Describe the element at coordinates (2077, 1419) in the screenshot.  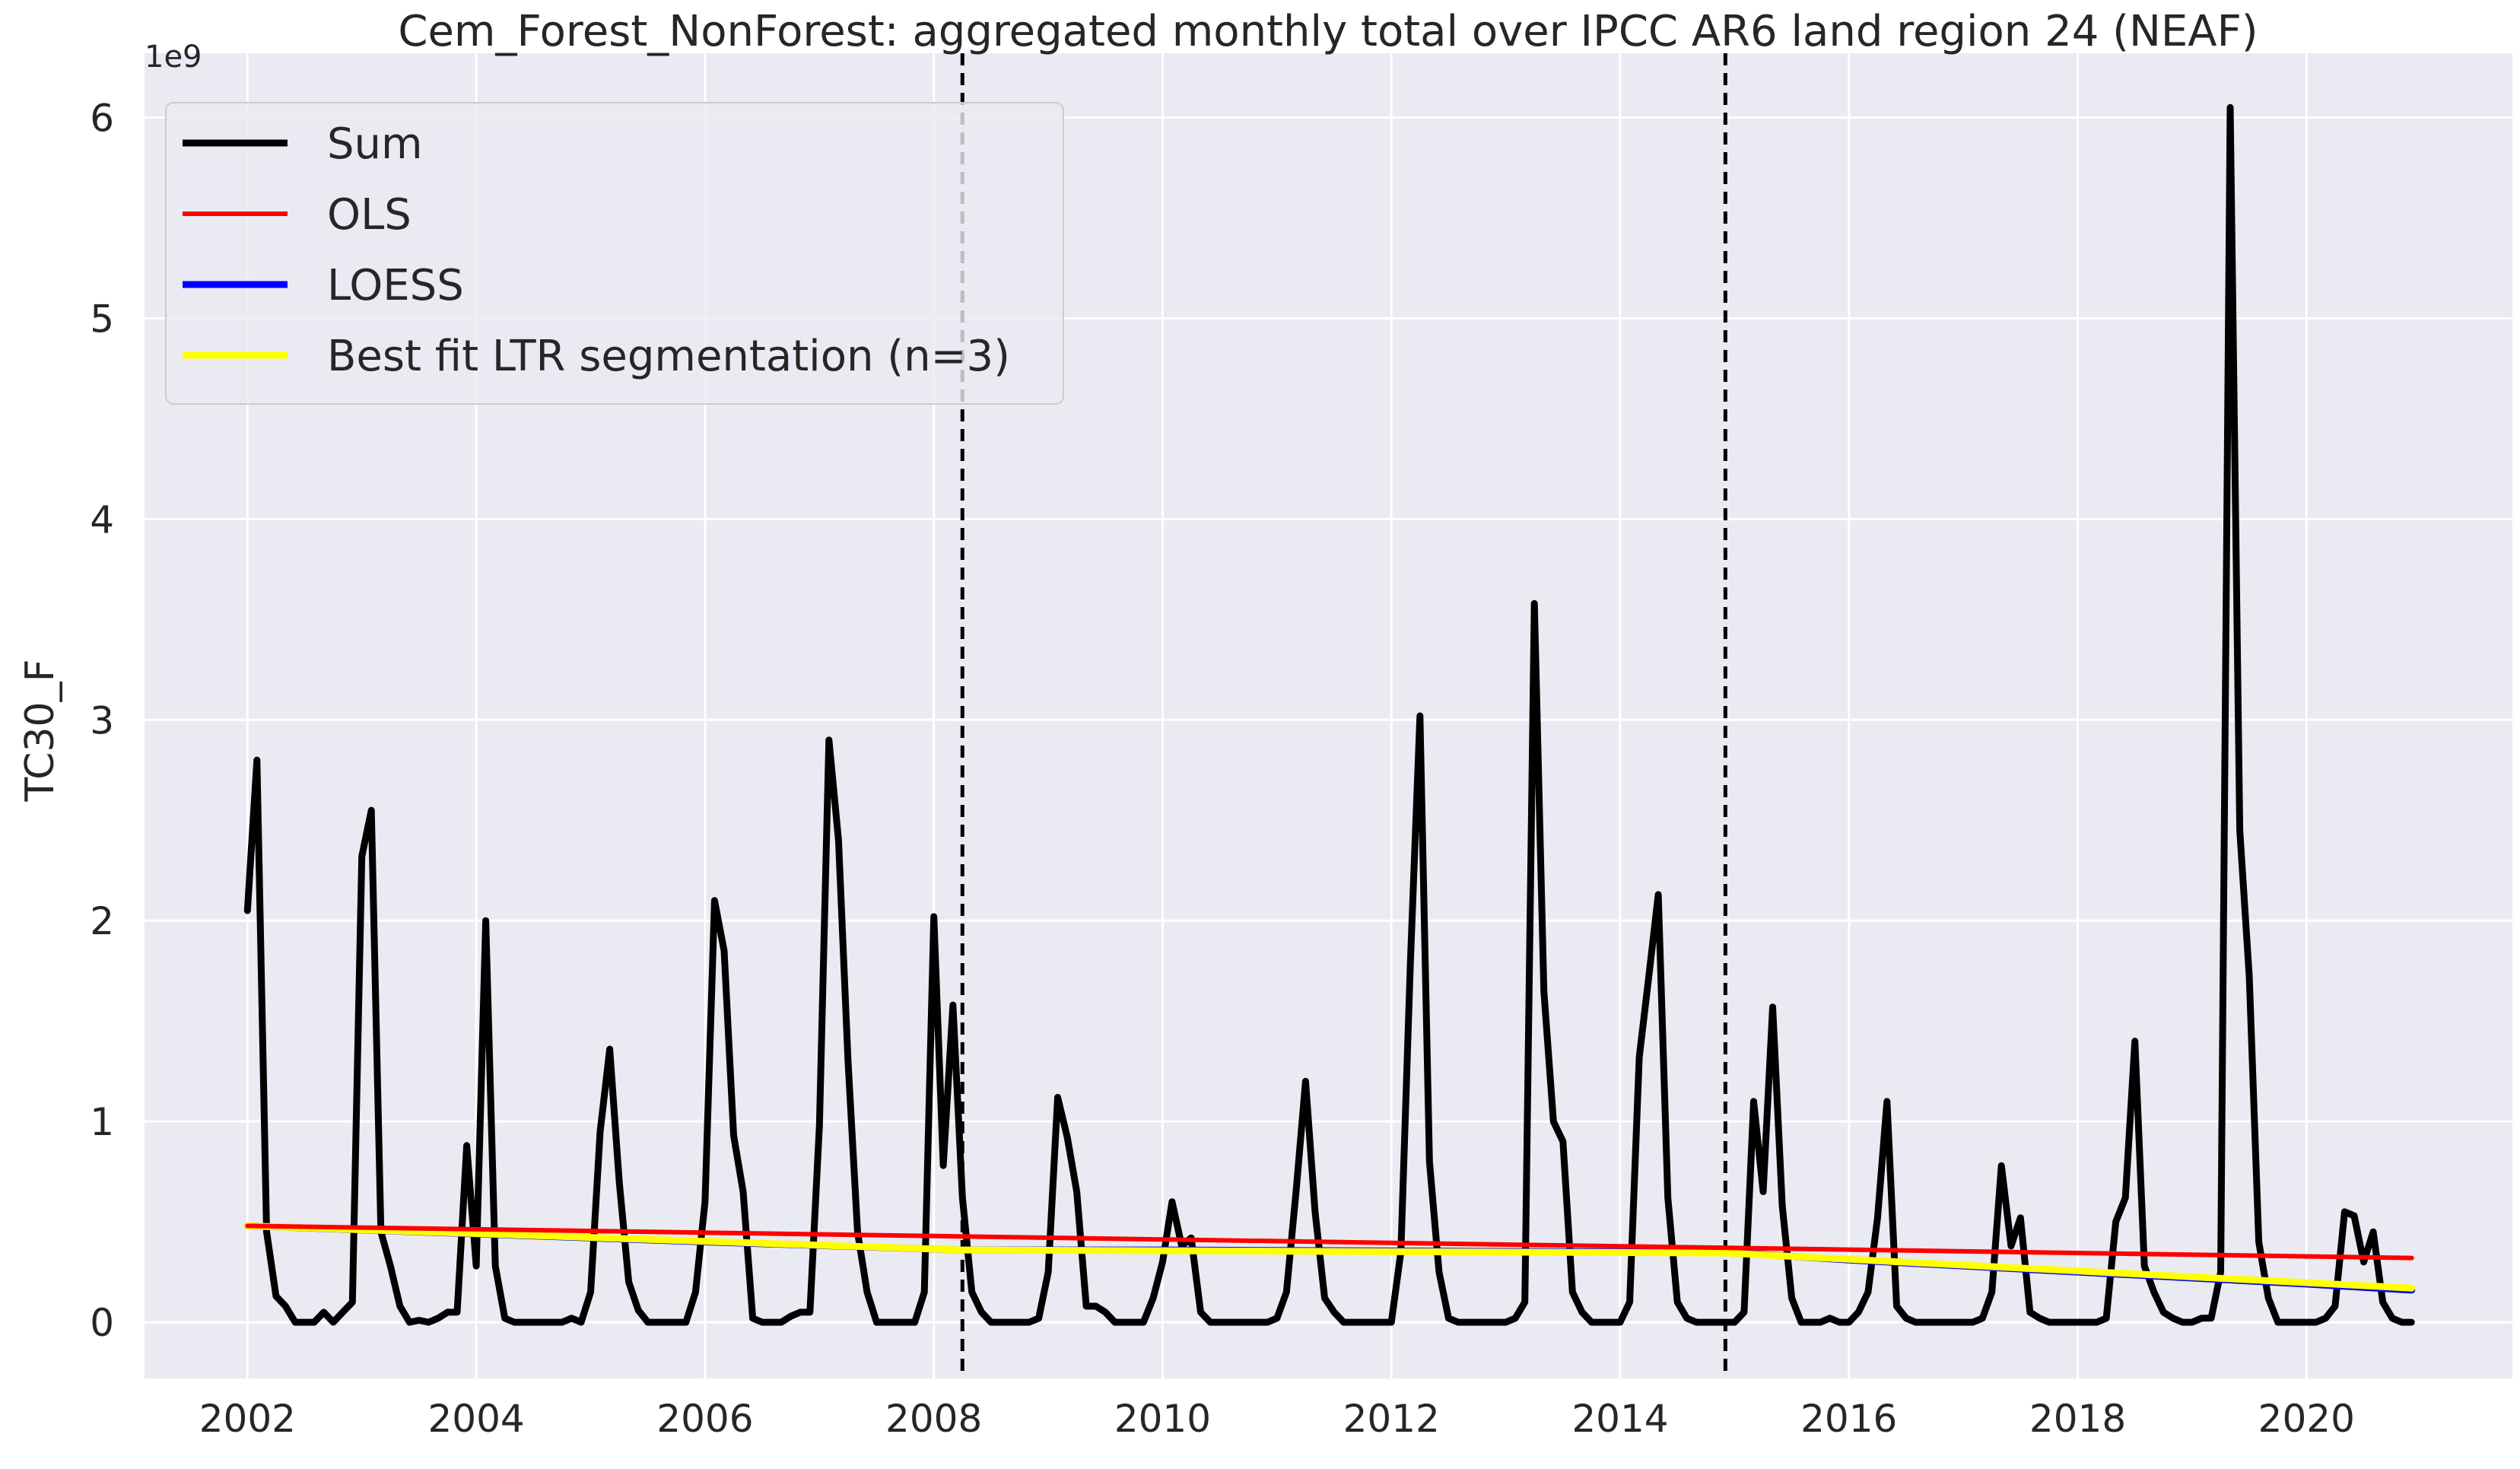
I see `x-tick-label: 2018` at that location.